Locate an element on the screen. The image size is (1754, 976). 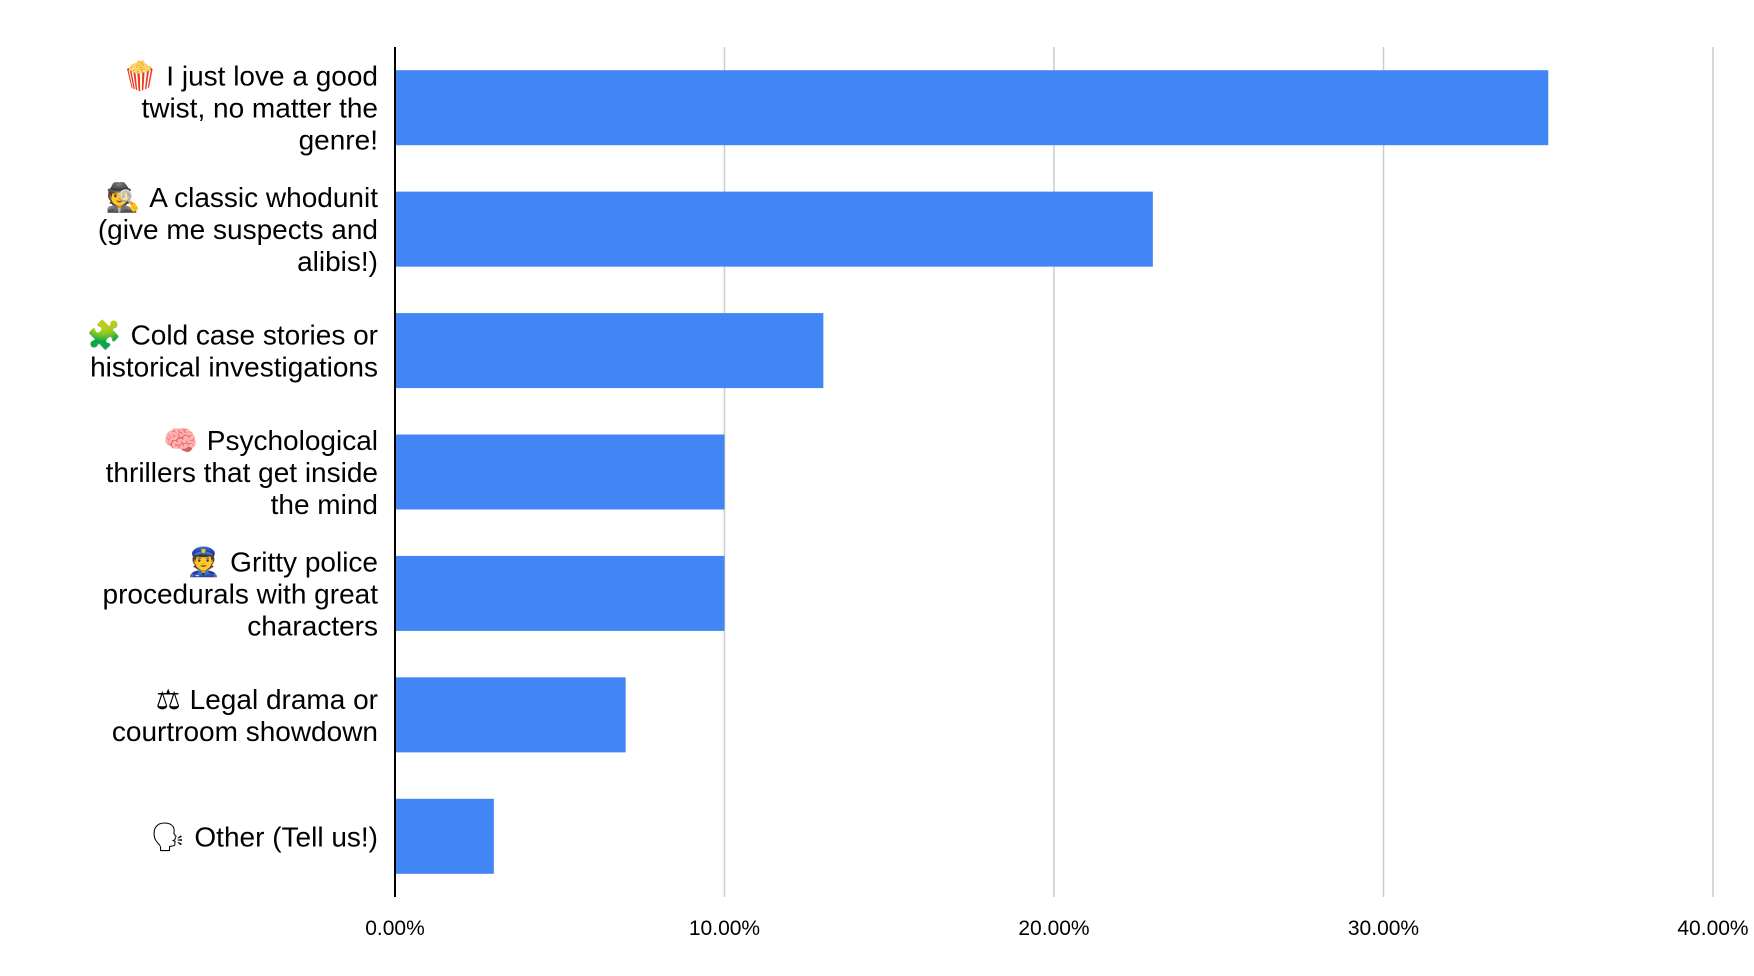
x-tick-label-2: 20.00% is located at coordinates (1053, 928).